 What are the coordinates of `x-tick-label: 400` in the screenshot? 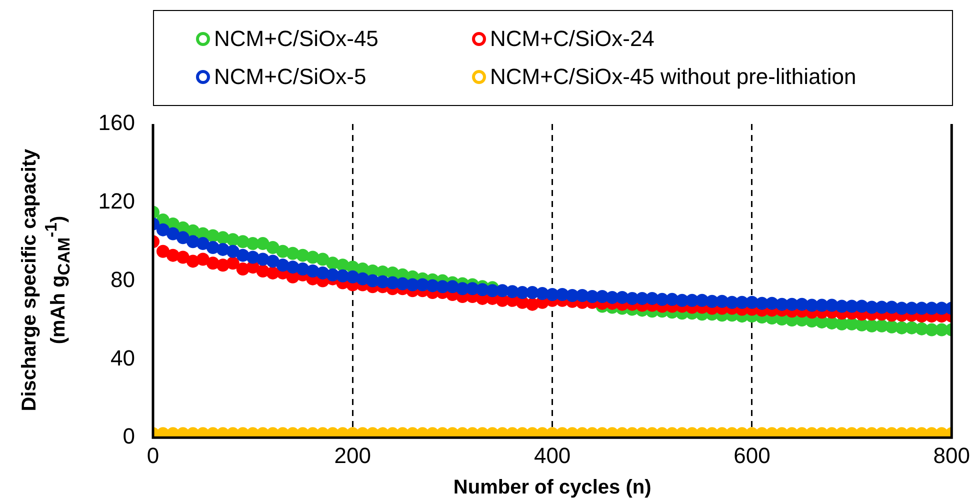 It's located at (552, 455).